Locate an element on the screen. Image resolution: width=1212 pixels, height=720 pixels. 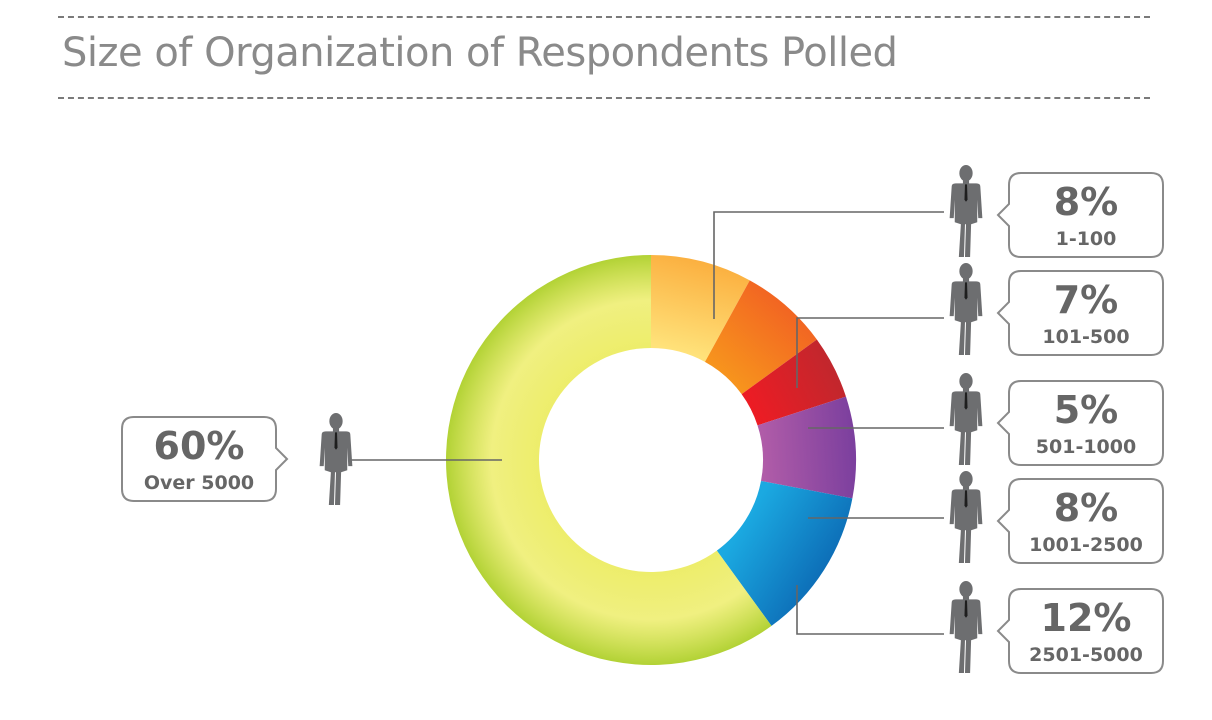
percent-label: 7% is located at coordinates (1086, 300).